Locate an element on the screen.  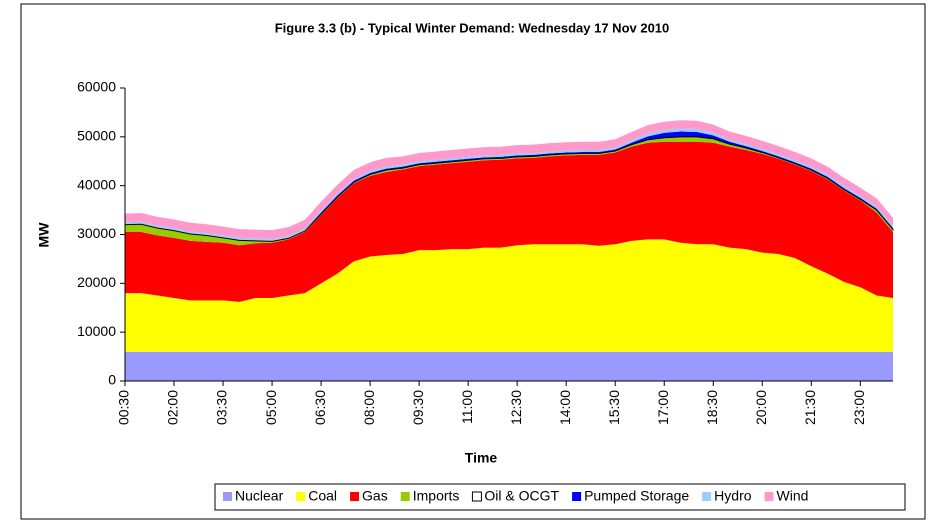
y-tick-label: 40000 is located at coordinates (96, 184).